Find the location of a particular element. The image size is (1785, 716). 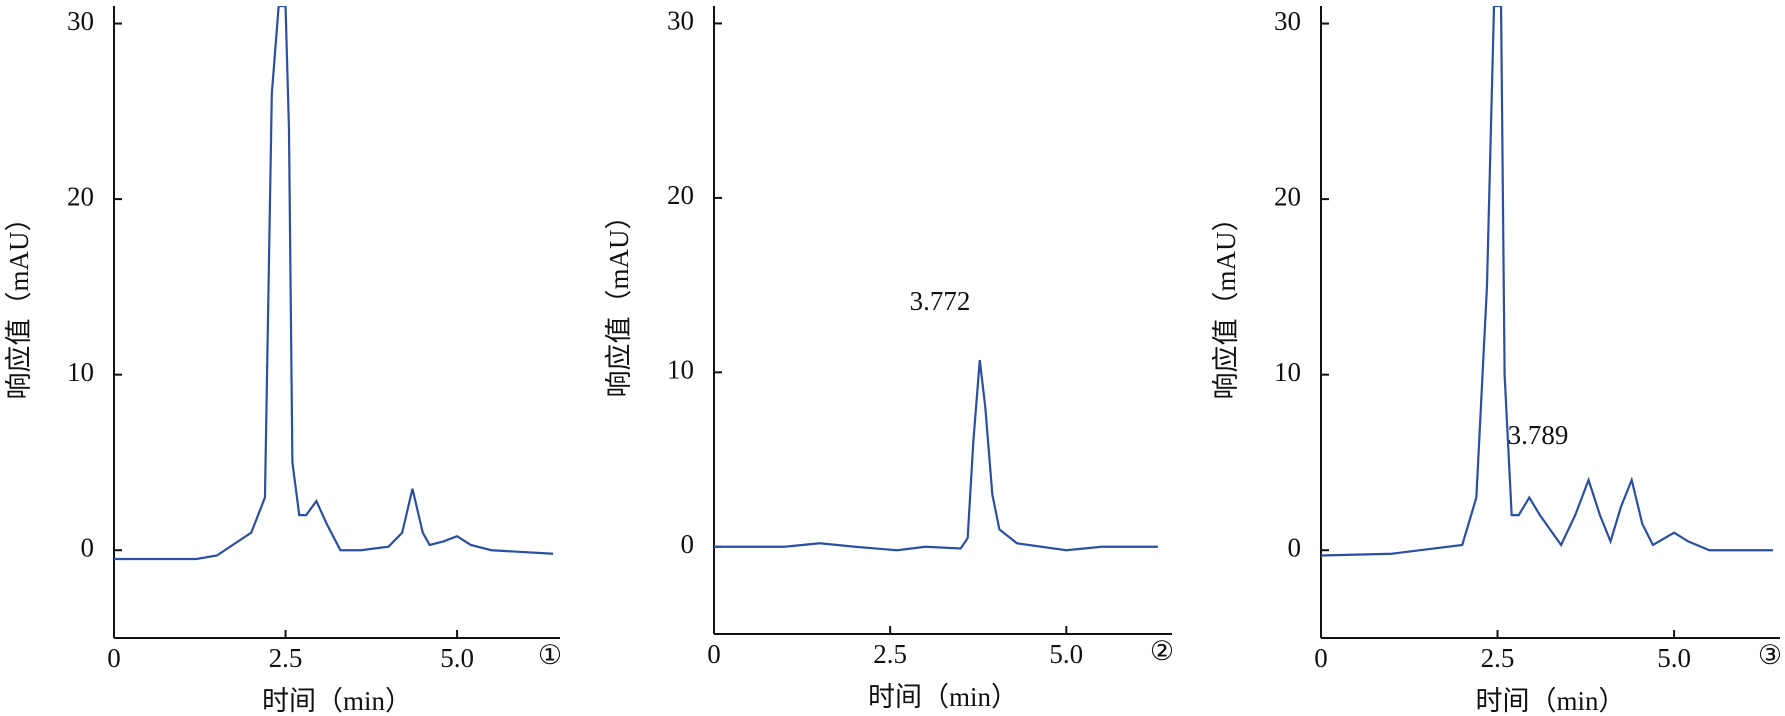

annotation: 3.772 is located at coordinates (940, 301).